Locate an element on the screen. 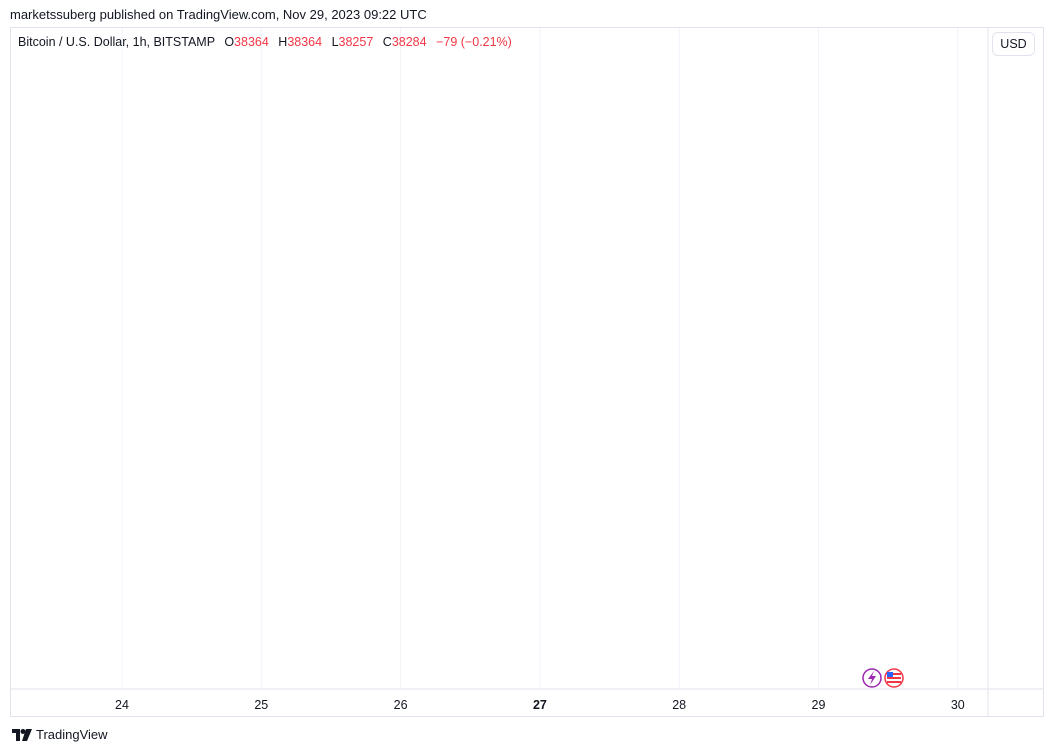  high-value: 38364 is located at coordinates (305, 42).